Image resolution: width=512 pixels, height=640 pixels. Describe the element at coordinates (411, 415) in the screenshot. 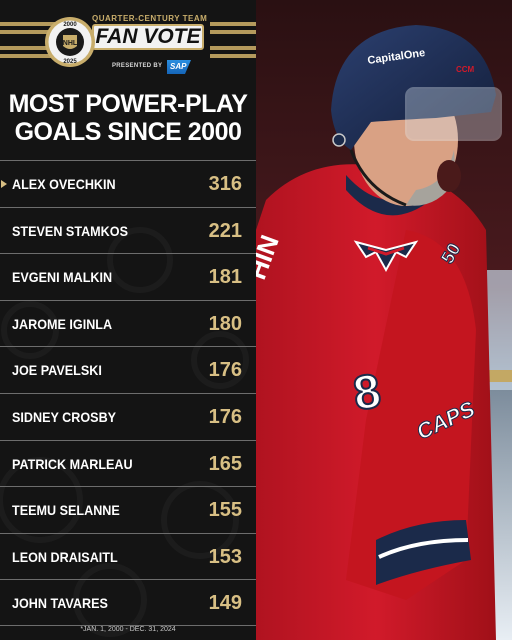

I see `jersey-sleeve` at that location.